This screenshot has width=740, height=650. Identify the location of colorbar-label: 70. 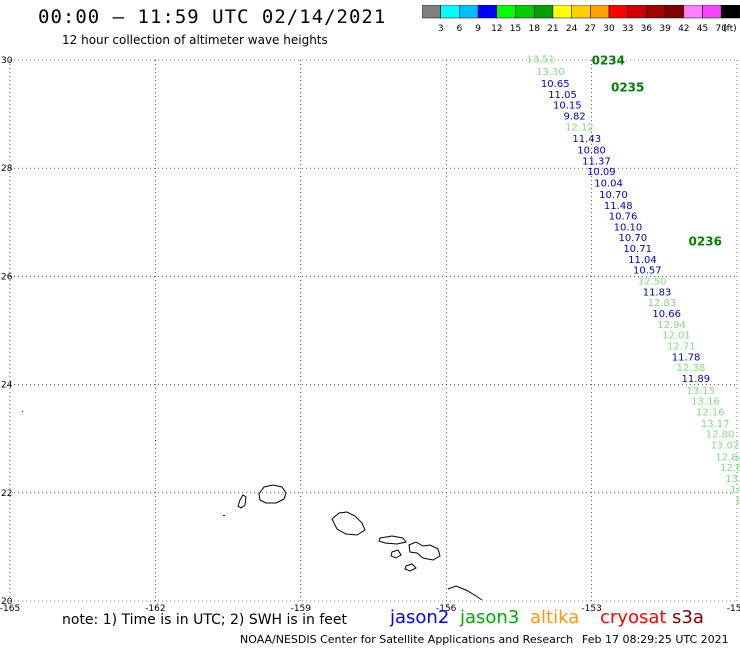
(721, 29).